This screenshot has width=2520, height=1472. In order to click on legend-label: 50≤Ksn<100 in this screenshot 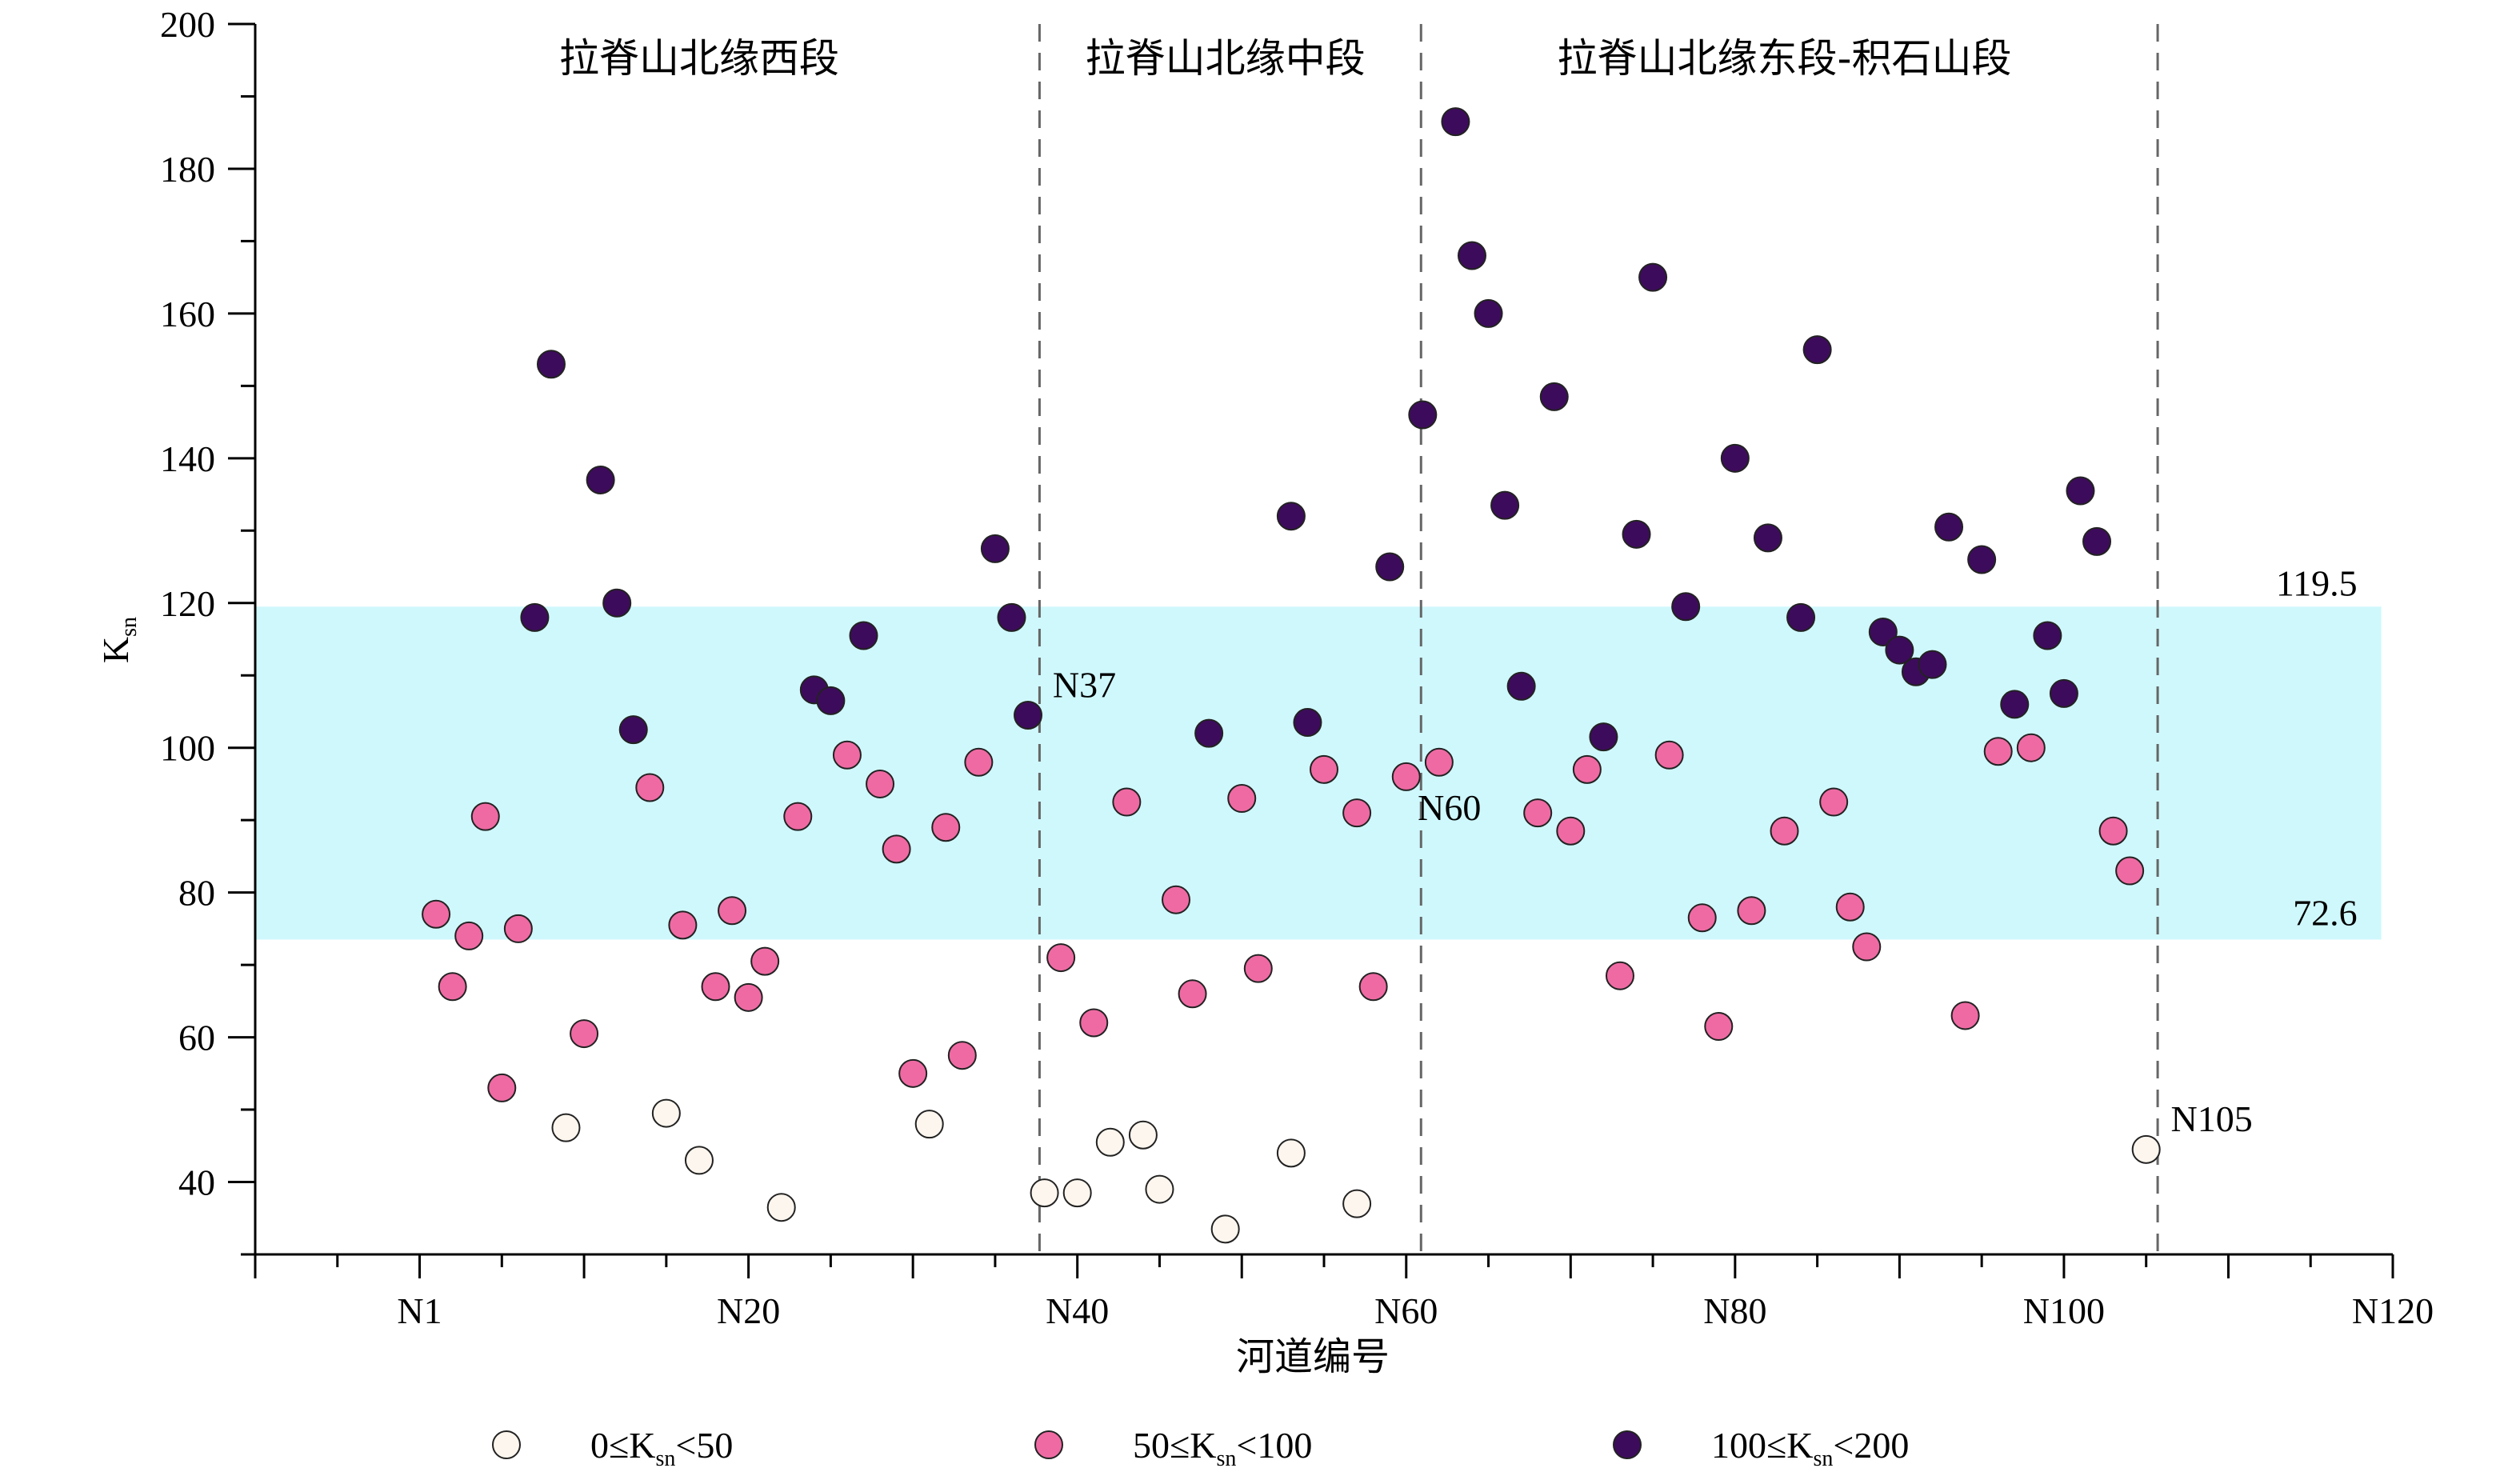, I will do `click(1222, 1448)`.